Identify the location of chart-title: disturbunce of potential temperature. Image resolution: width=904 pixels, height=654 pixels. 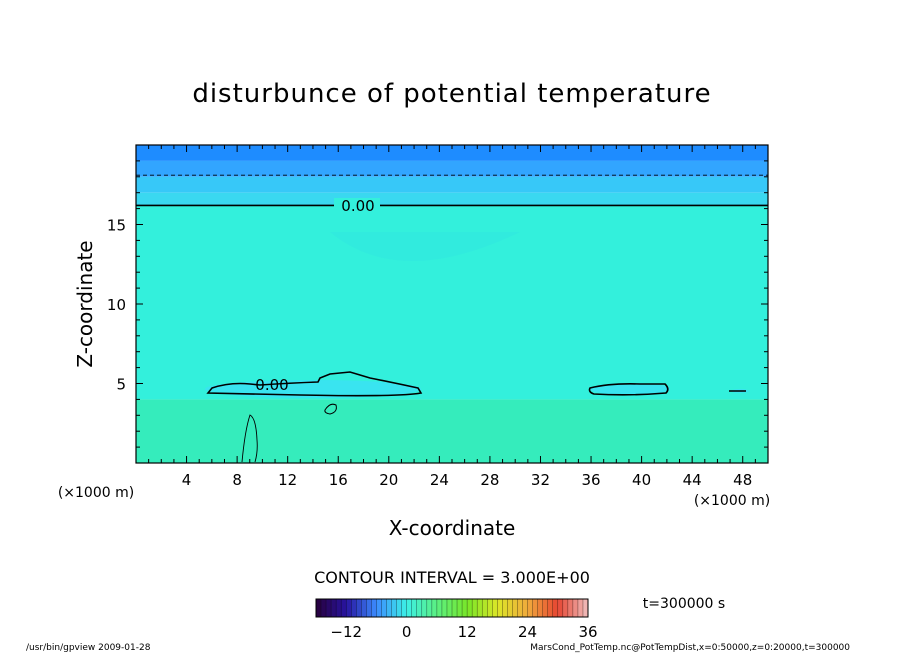
(451, 94).